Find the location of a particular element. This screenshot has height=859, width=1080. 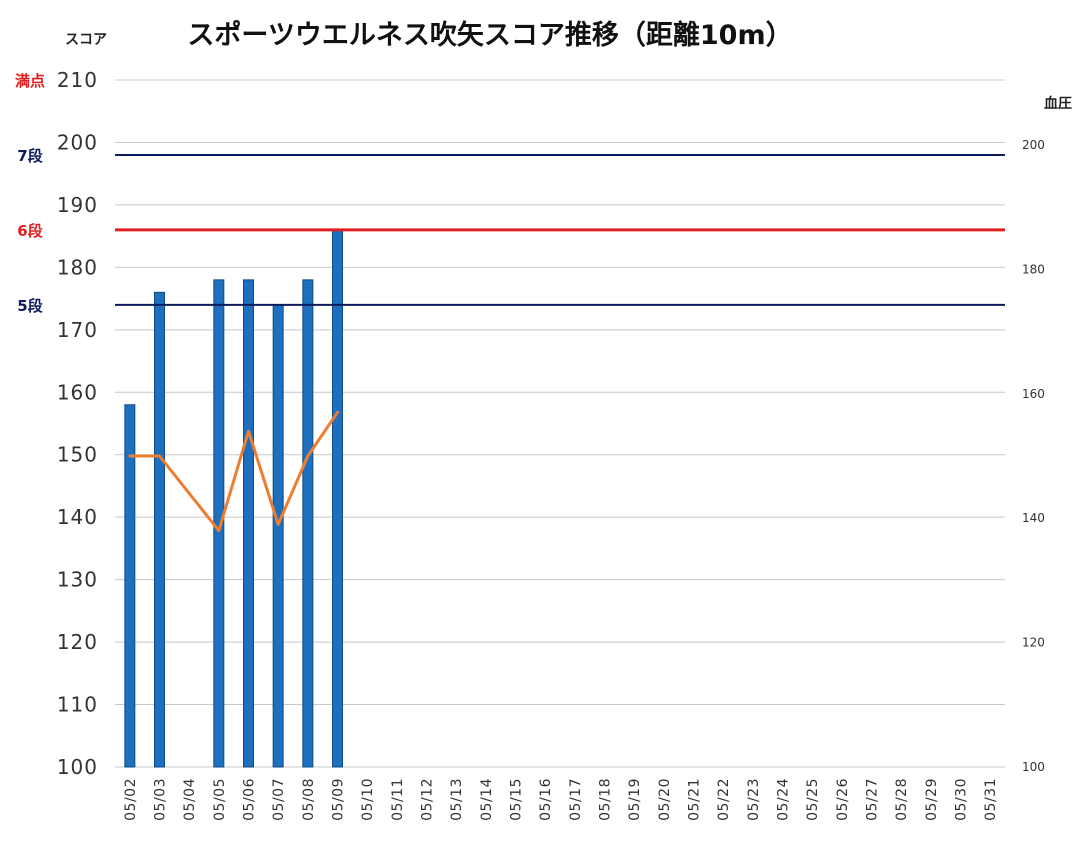

y-tick-label: 120 is located at coordinates (77, 642).